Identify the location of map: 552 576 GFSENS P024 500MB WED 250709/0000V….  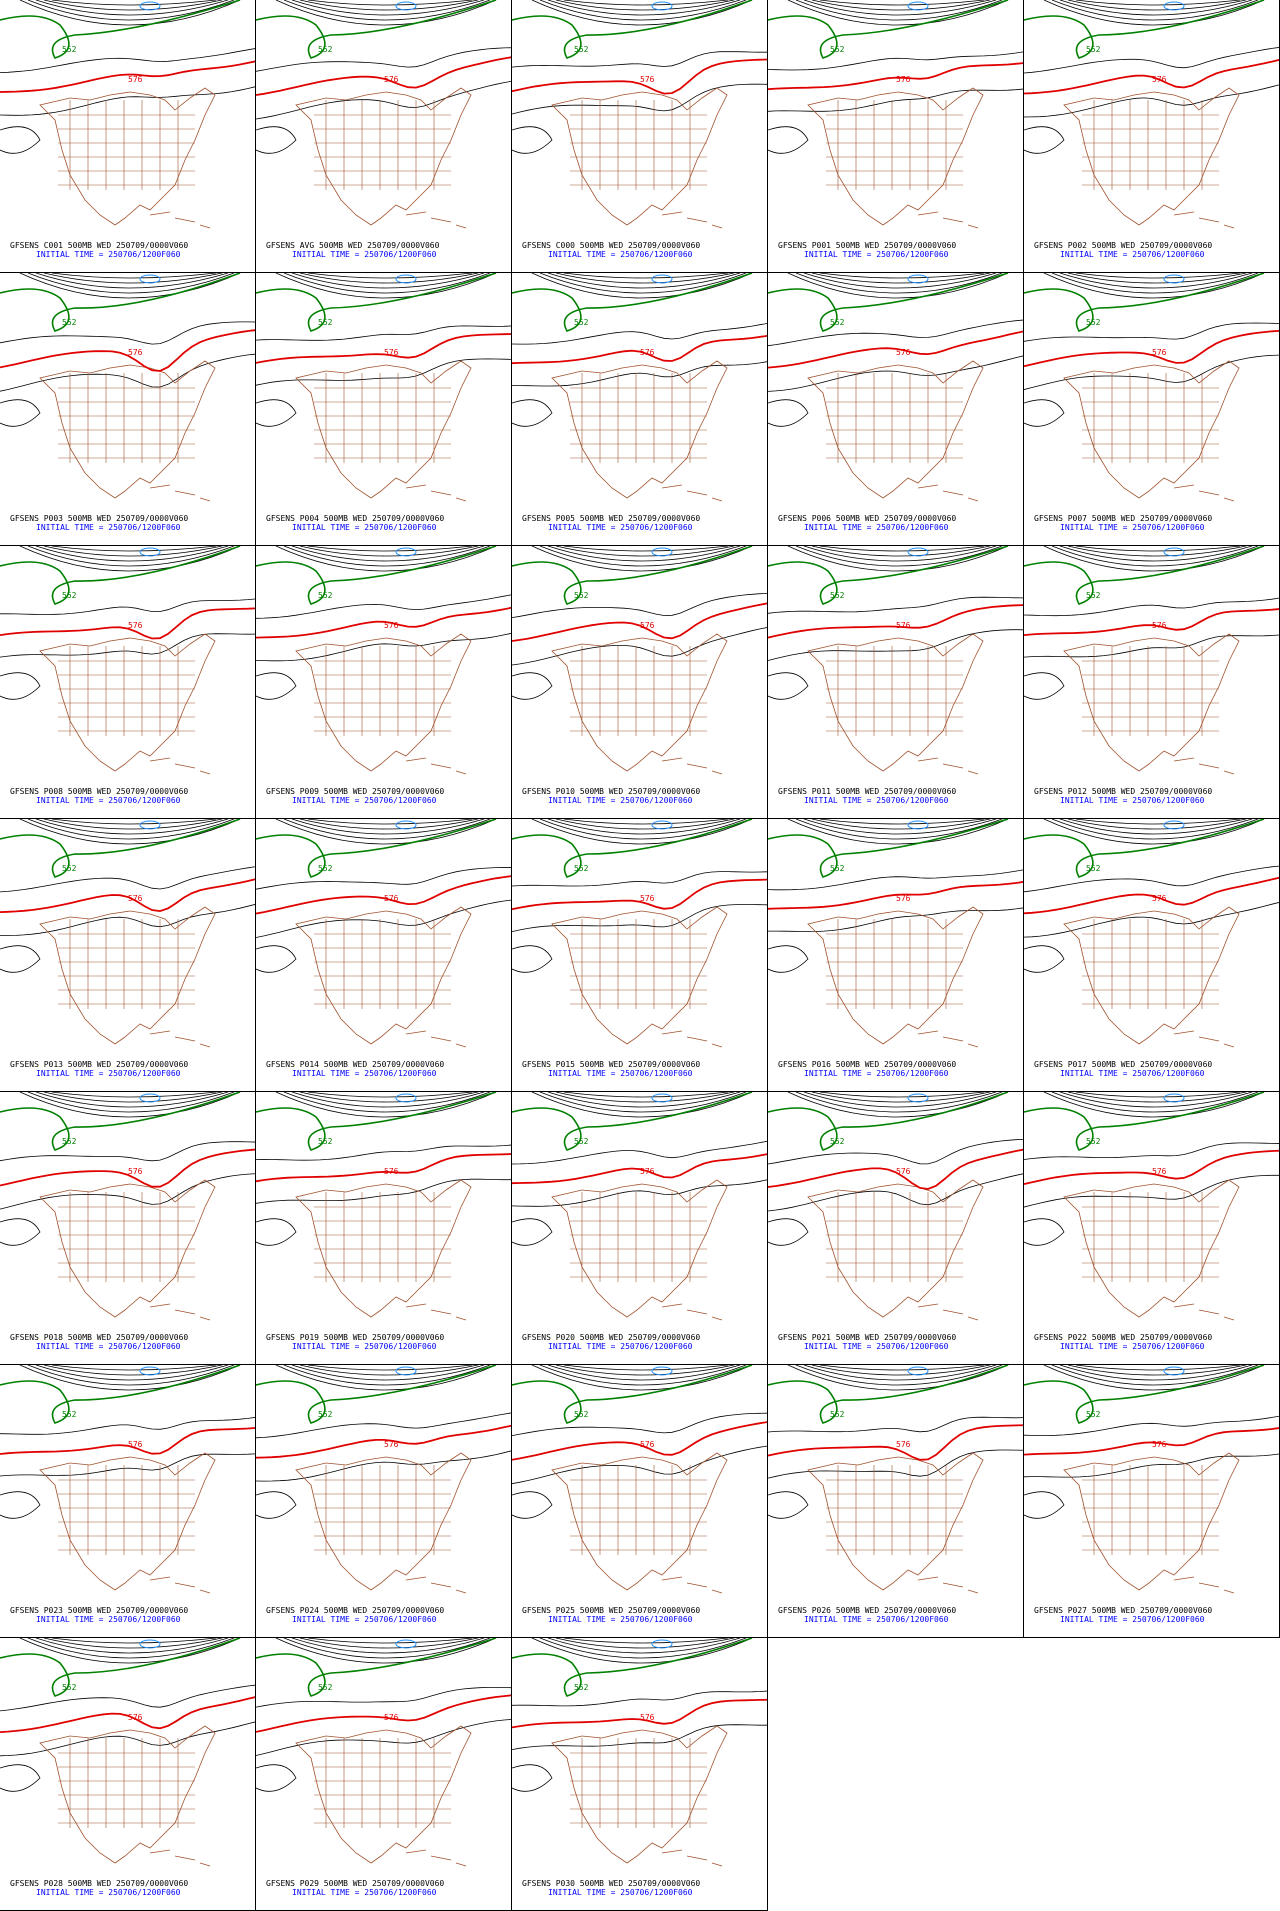
(383, 1494).